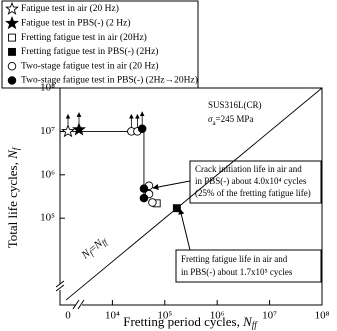  What do you see at coordinates (47, 174) in the screenshot?
I see `y-tick-label: 10⁶` at bounding box center [47, 174].